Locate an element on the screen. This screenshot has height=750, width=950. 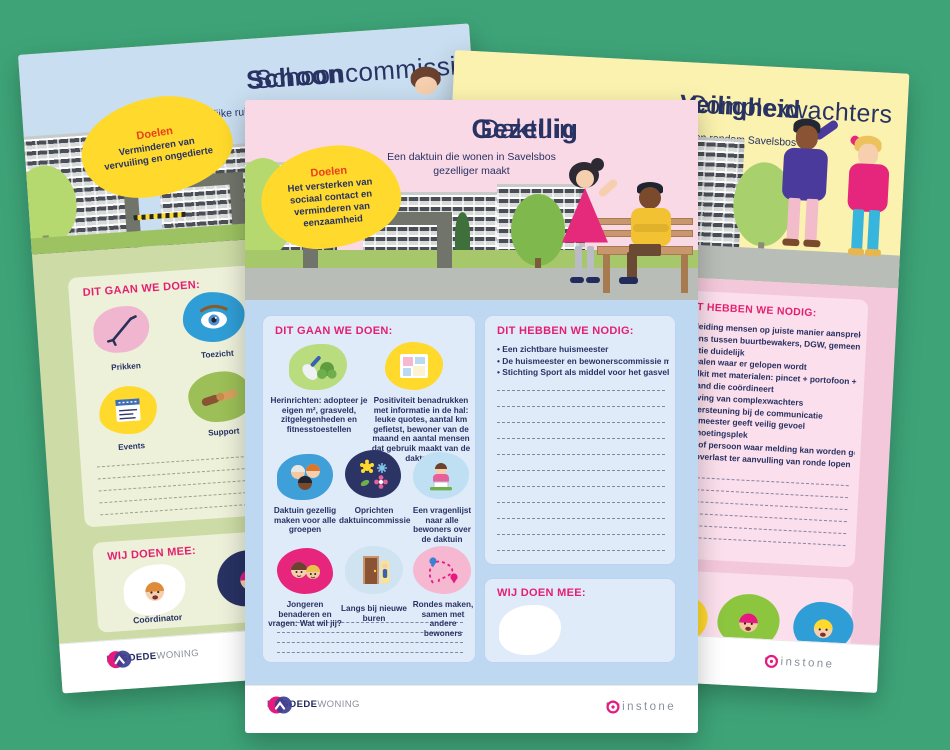
daktuin-footer: DEGOEDEWONING twinstone is located at coordinates (471, 709).